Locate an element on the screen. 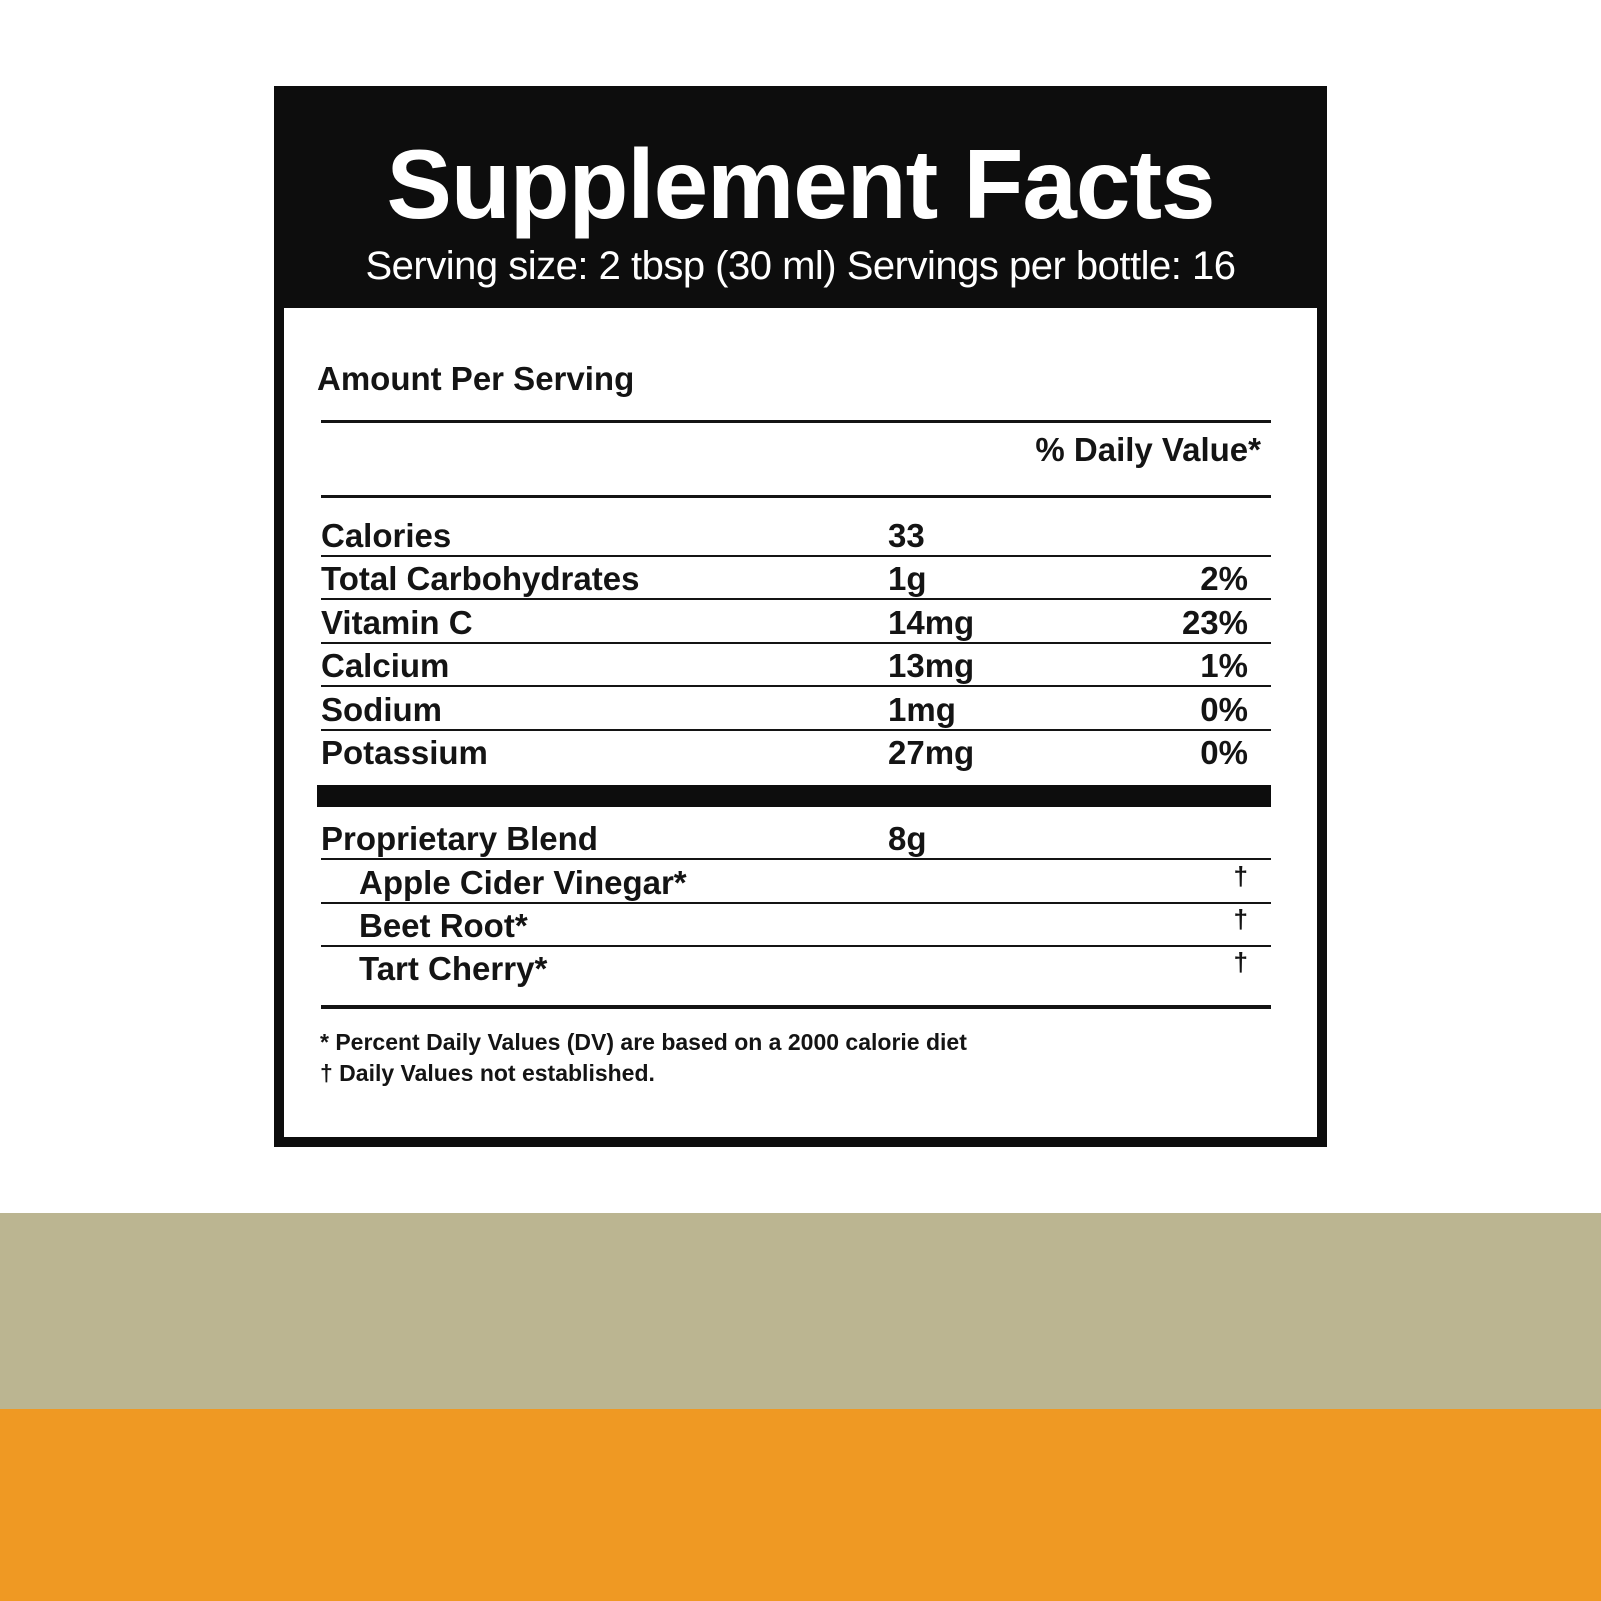  blend-name: Proprietary Blend is located at coordinates (459, 838).